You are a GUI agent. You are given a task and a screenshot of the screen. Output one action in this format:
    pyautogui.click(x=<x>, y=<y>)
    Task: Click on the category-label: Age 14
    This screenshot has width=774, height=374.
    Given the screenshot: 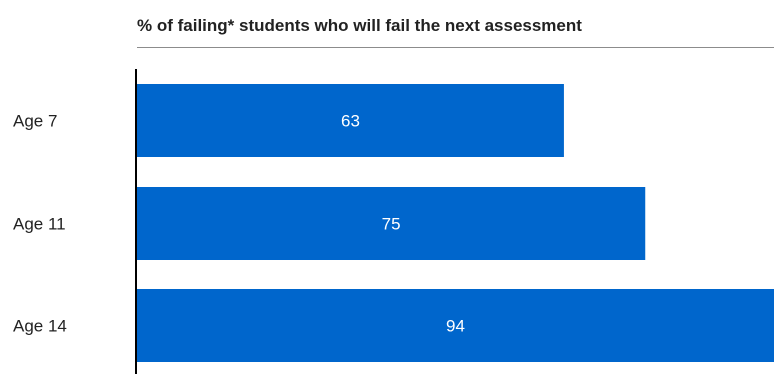 What is the action you would take?
    pyautogui.click(x=40, y=326)
    